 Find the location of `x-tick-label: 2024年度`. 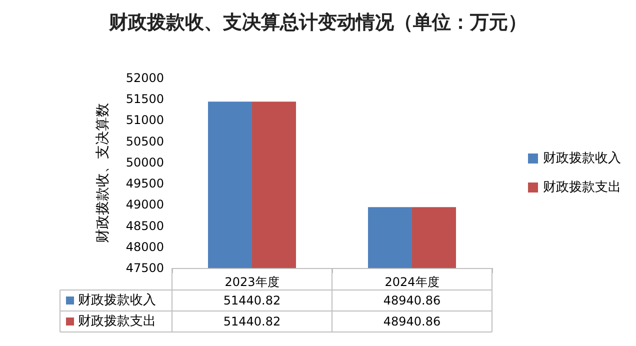

x-tick-label: 2024年度 is located at coordinates (412, 282).